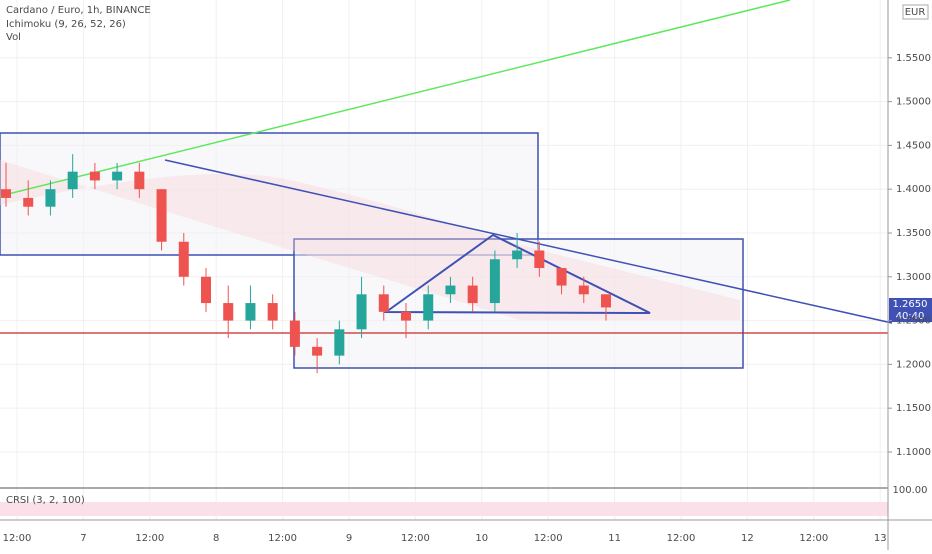 The width and height of the screenshot is (932, 554). I want to click on price-tag-price: 1.2650, so click(910, 304).